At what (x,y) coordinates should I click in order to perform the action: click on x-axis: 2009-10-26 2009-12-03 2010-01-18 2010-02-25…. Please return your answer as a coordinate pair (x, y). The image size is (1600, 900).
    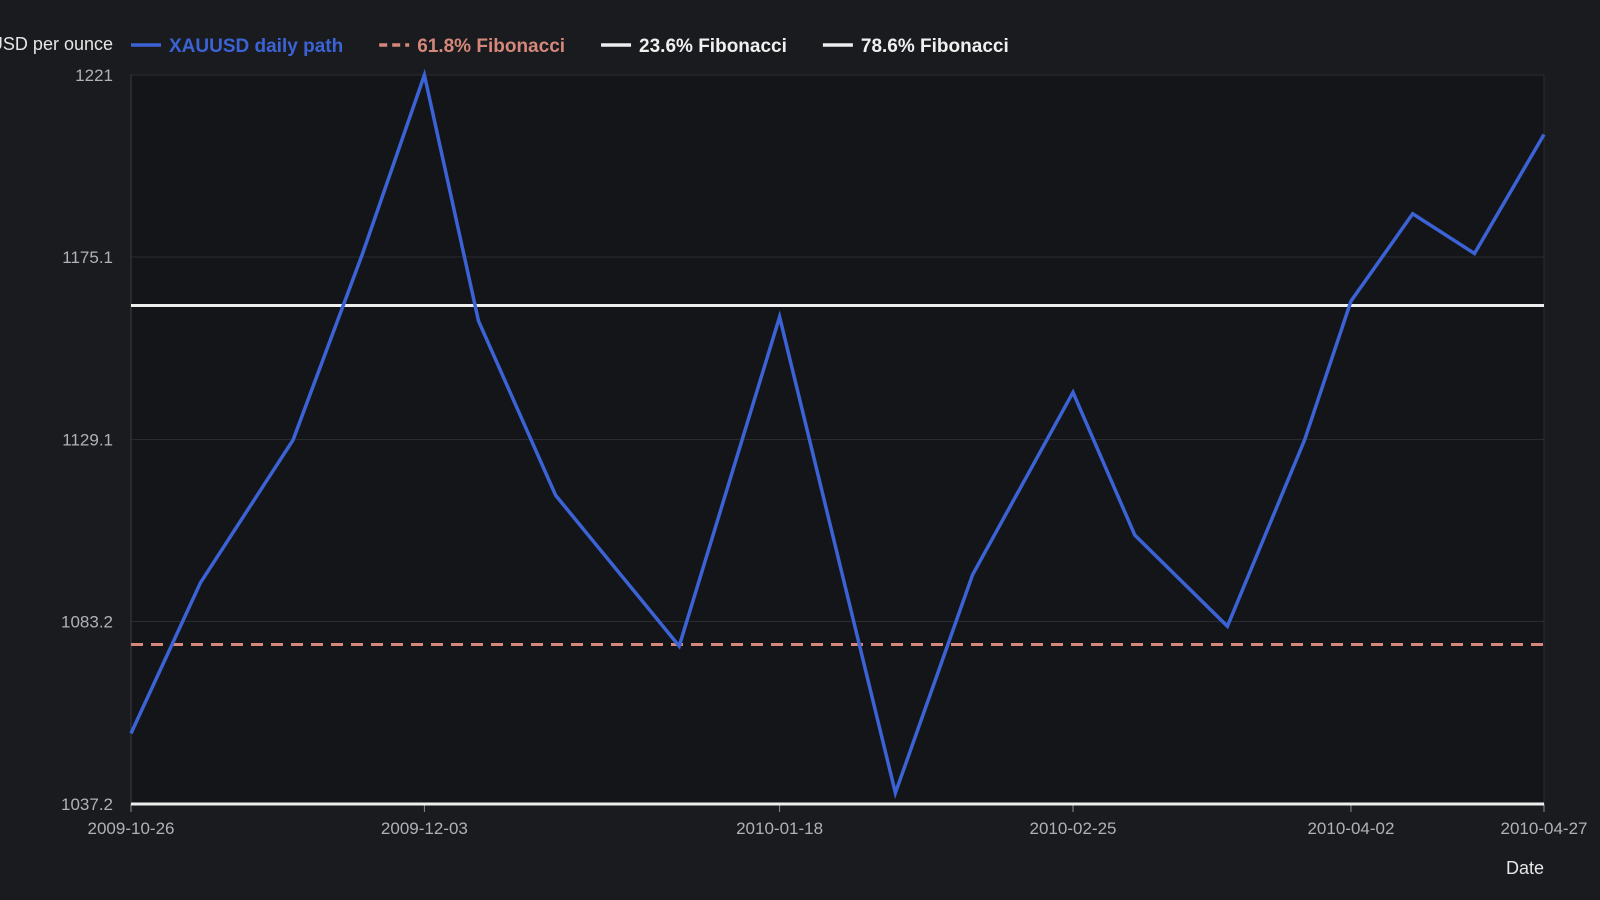
    Looking at the image, I should click on (838, 821).